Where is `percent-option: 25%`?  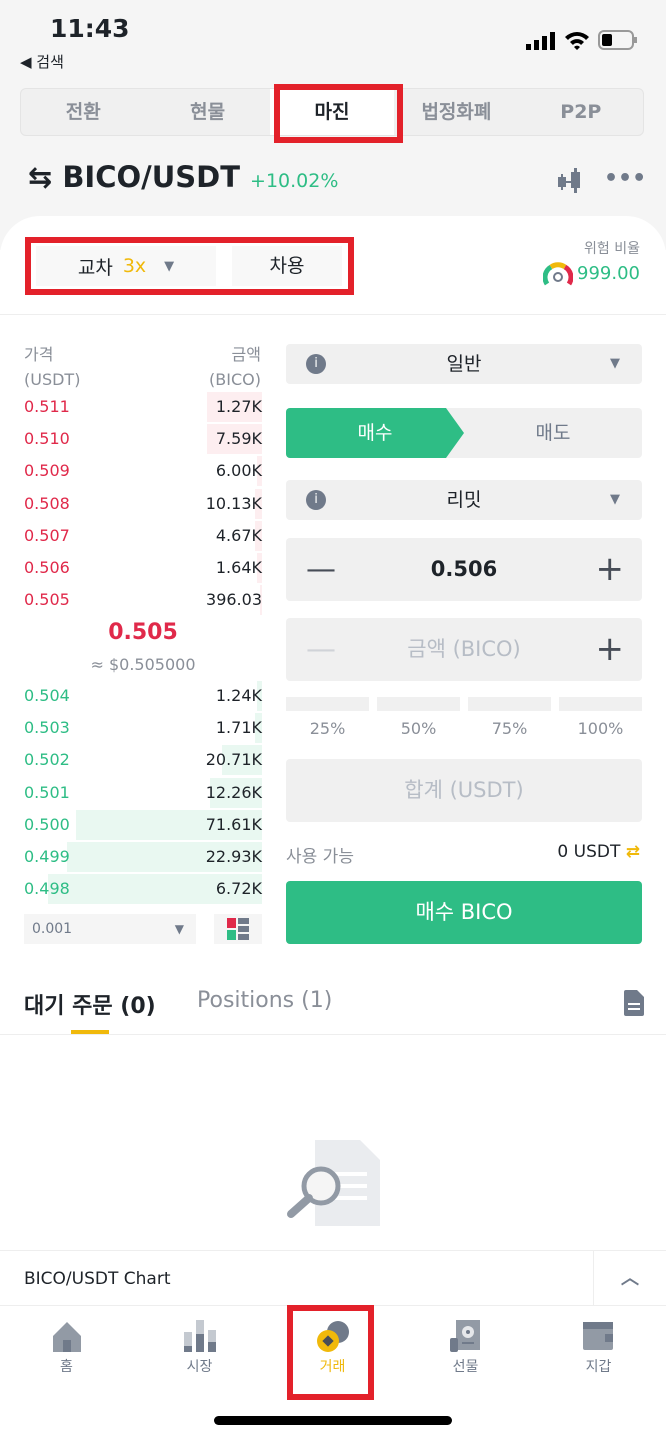
percent-option: 25% is located at coordinates (327, 717).